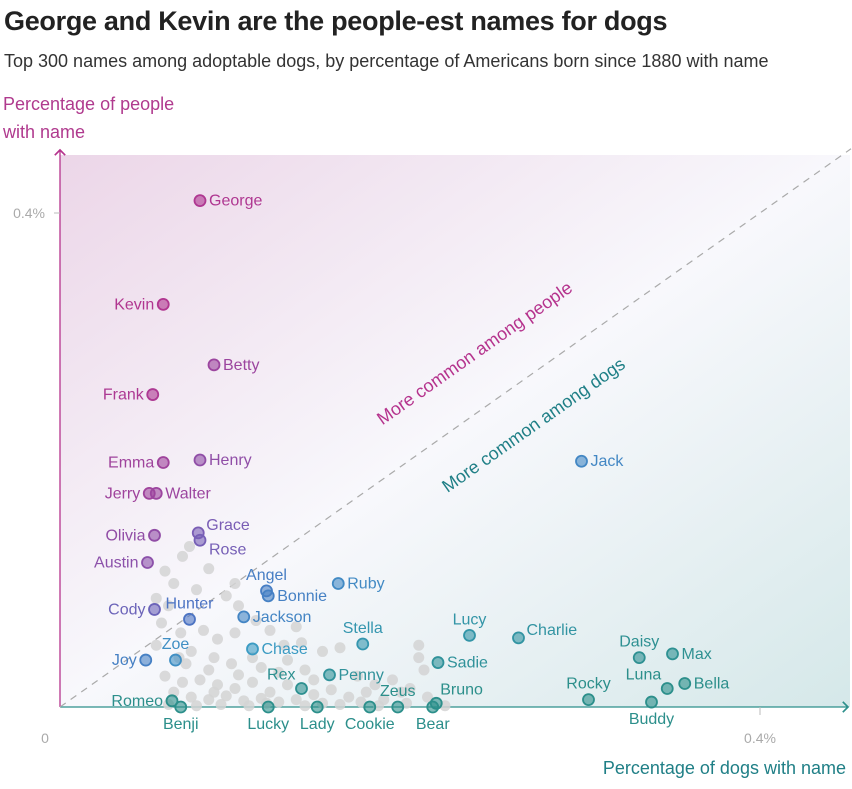  Describe the element at coordinates (302, 596) in the screenshot. I see `label-bonnie: Bonnie` at that location.